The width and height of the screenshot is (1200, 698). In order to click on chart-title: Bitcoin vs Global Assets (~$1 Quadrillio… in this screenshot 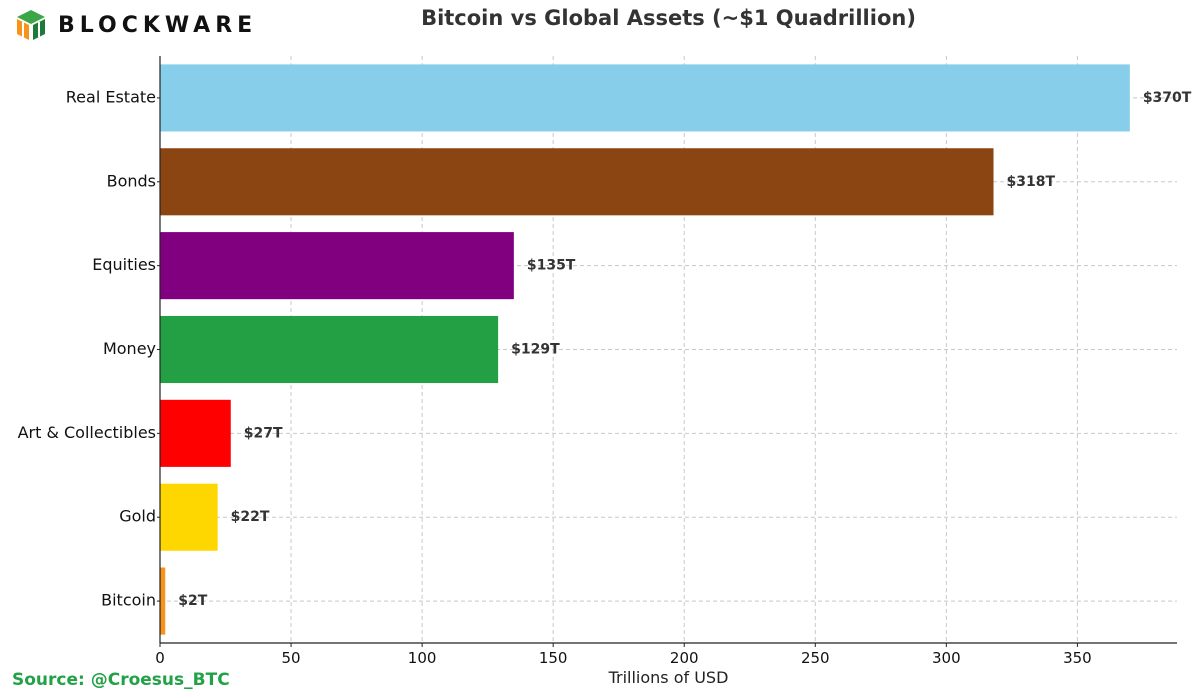, I will do `click(668, 18)`.